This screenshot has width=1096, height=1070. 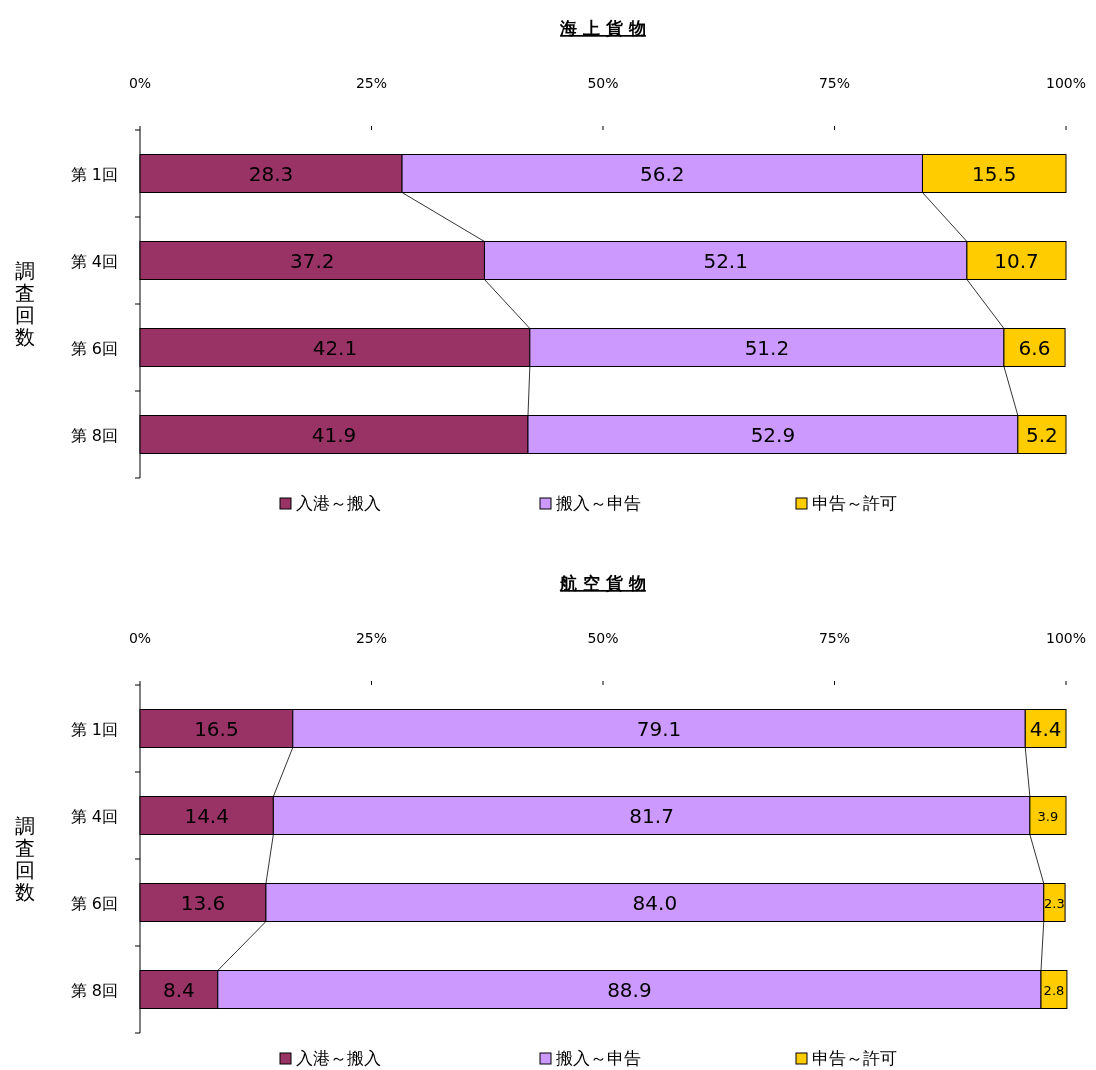 I want to click on data-label: 52.9, so click(x=773, y=434).